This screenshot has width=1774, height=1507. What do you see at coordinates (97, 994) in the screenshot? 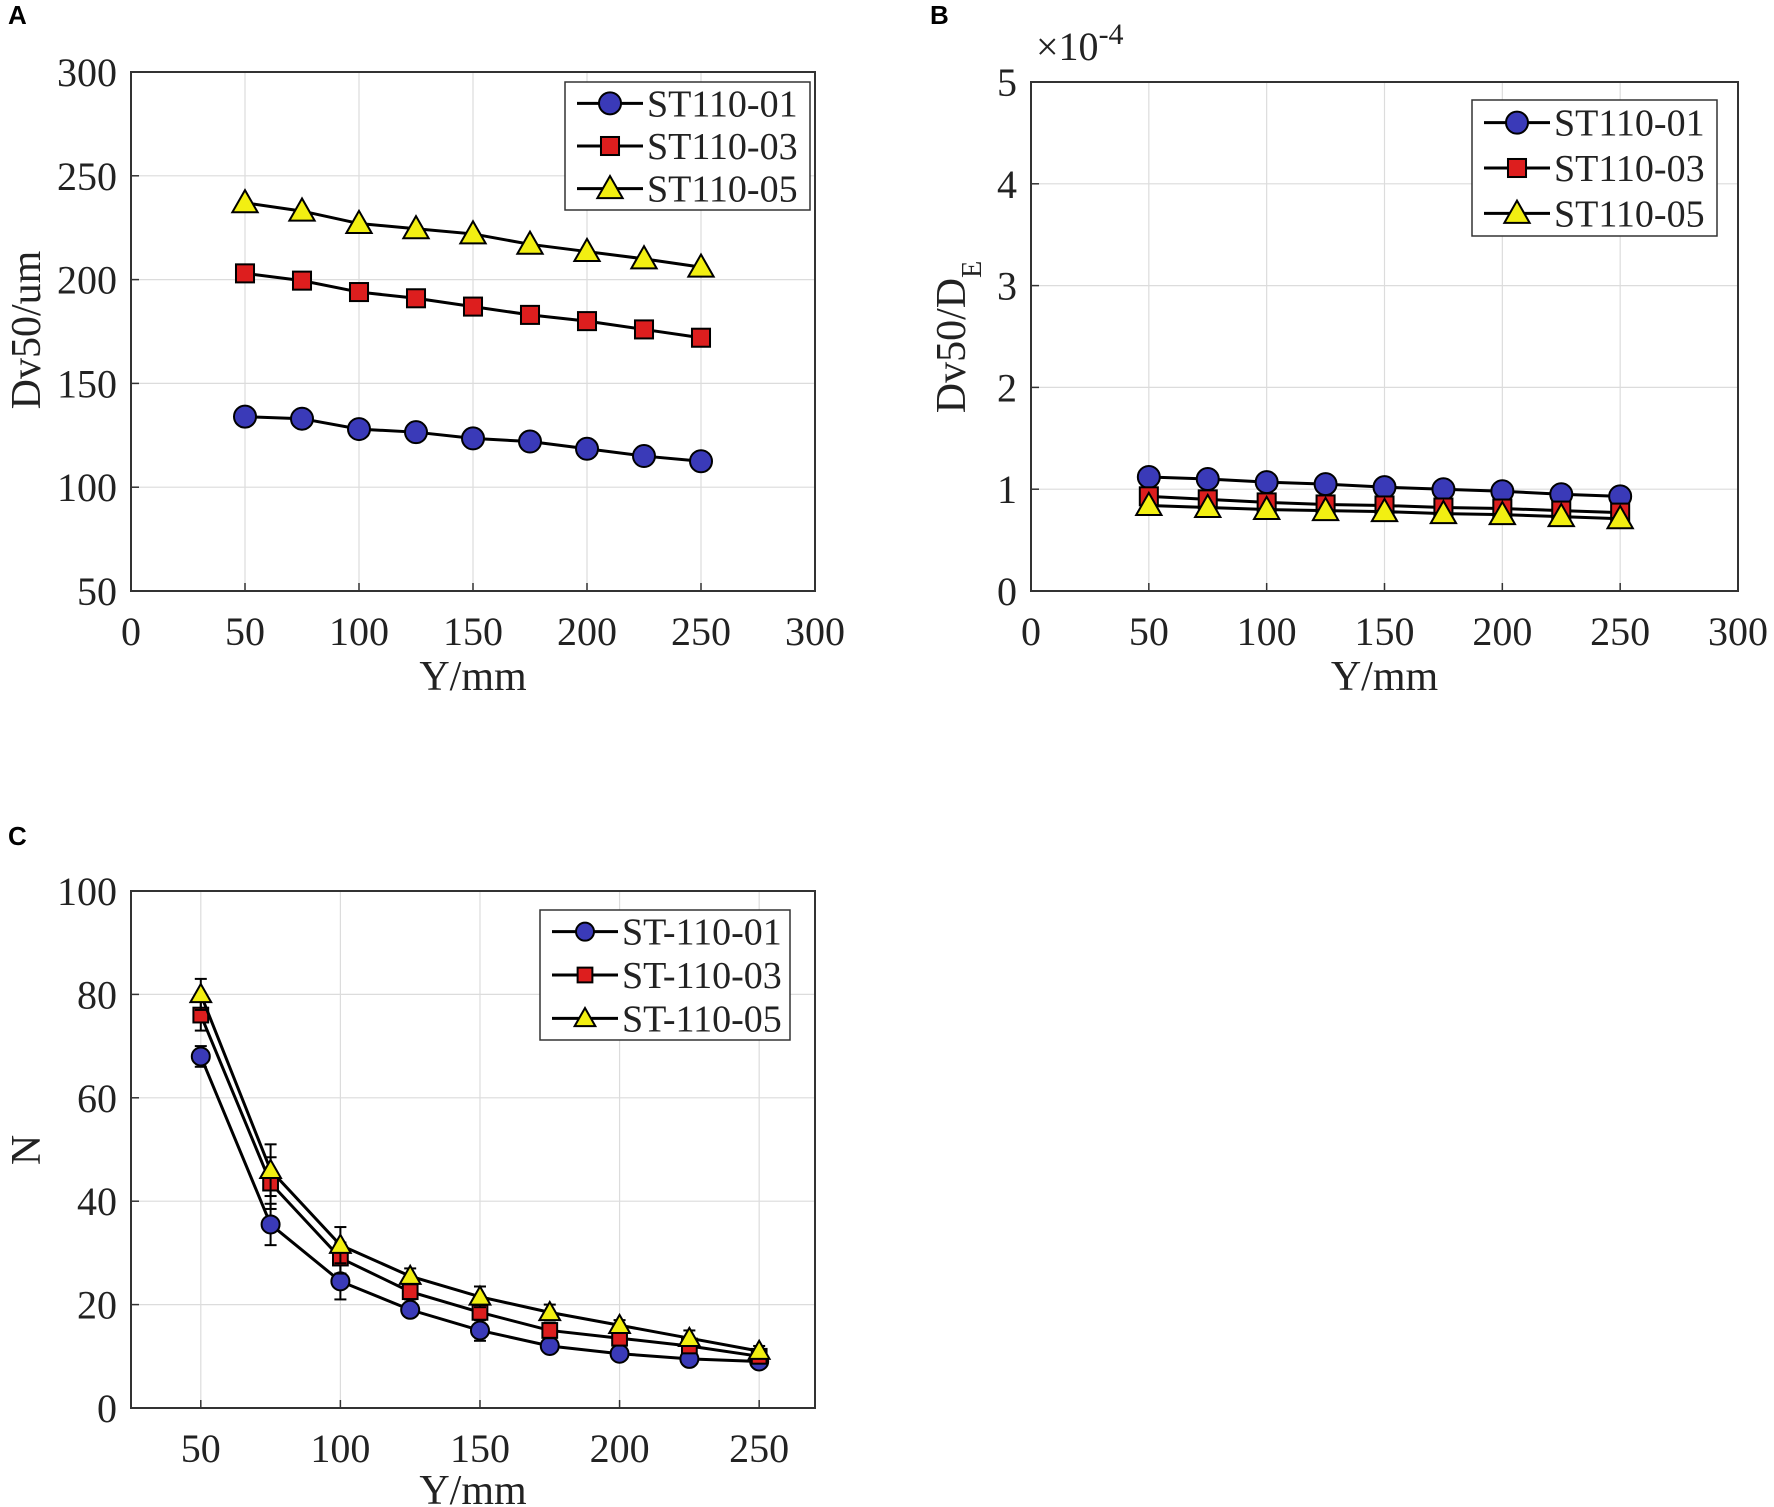
I see `y-tick-label: 80` at bounding box center [97, 994].